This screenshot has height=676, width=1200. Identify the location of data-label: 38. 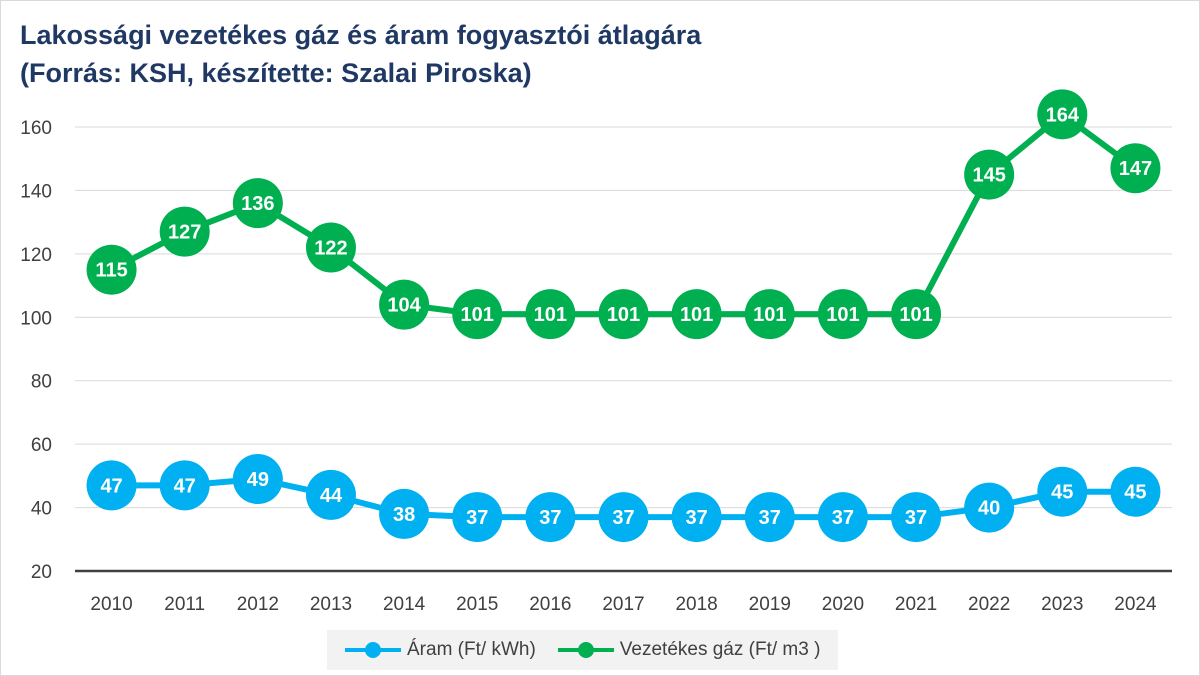
(404, 515).